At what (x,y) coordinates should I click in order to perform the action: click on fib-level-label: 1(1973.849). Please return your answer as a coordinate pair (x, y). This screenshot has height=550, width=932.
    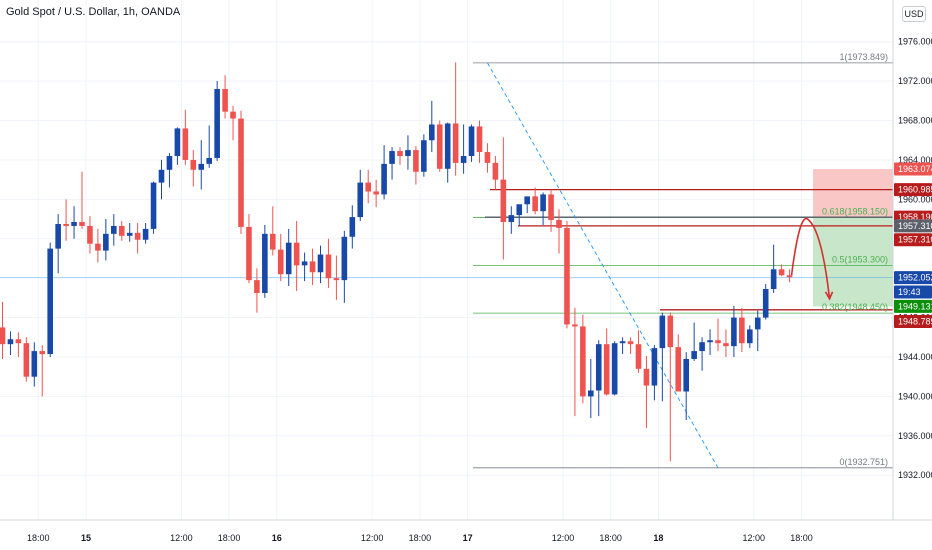
    Looking at the image, I should click on (863, 57).